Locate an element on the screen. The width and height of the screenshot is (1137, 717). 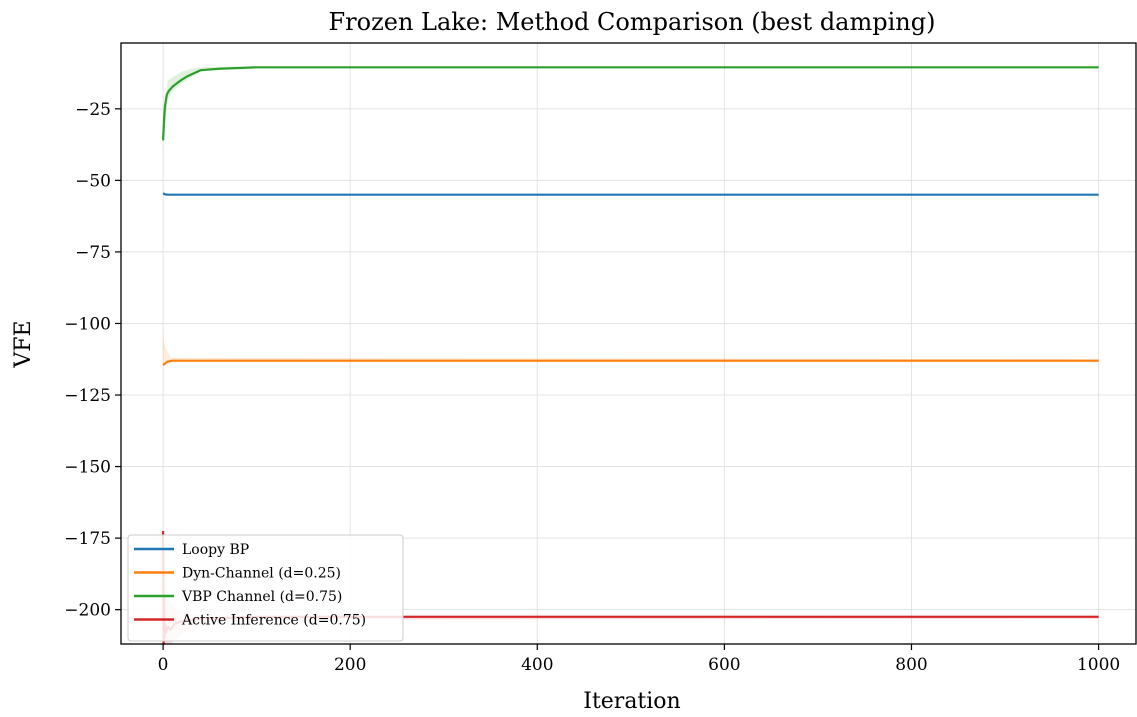
x-tick-label: 1000 is located at coordinates (1098, 665).